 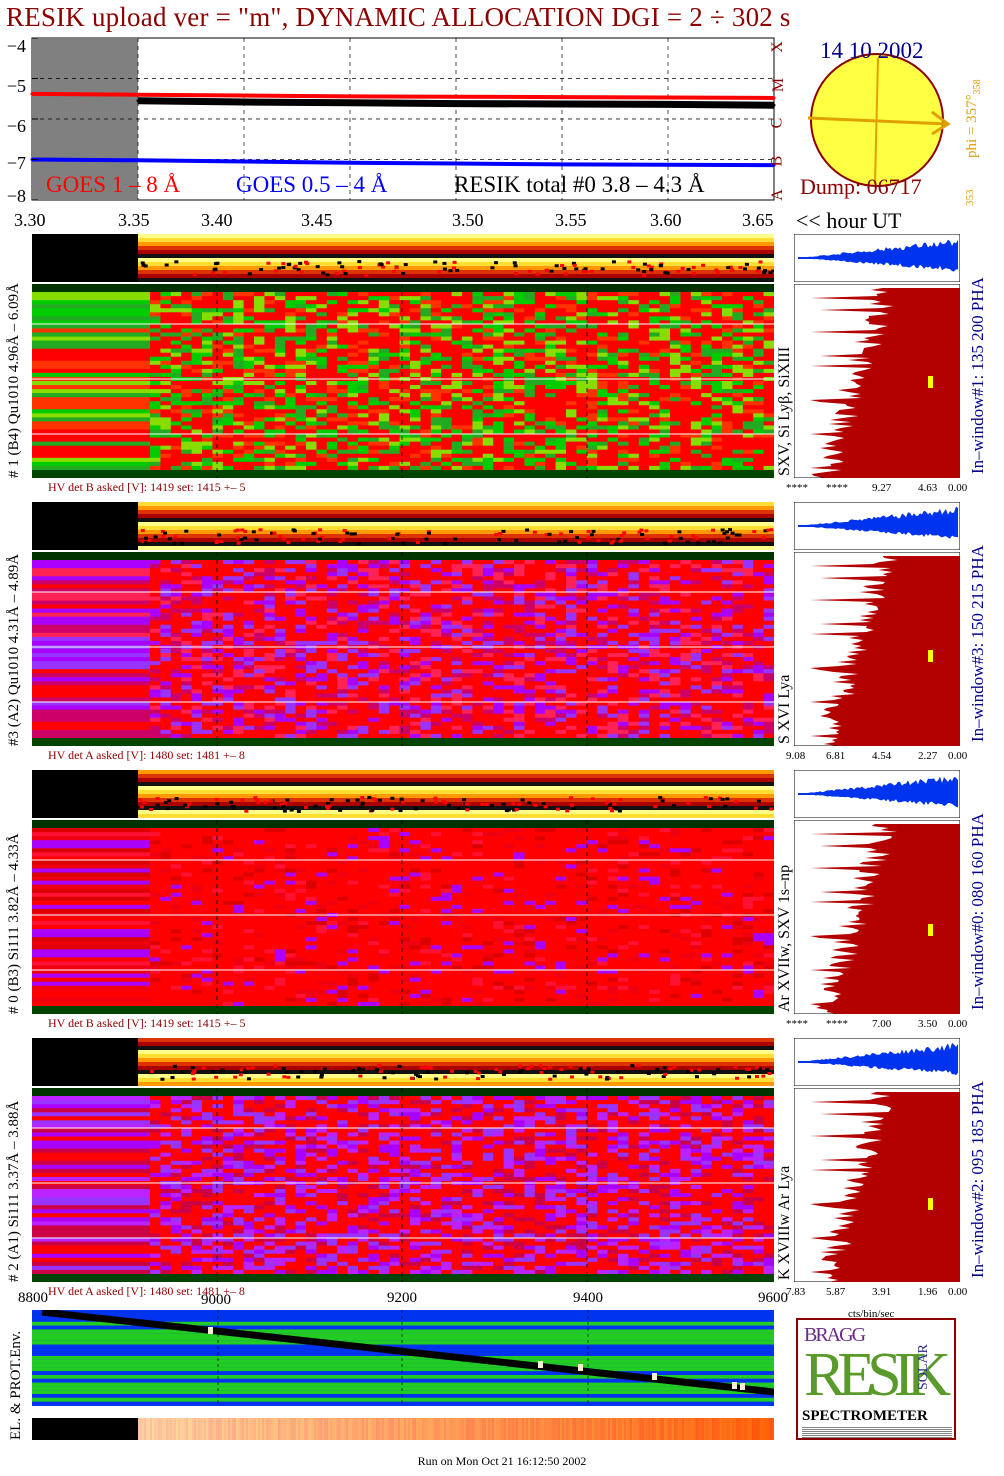 What do you see at coordinates (958, 488) in the screenshot?
I see `hist-tick: 0.00` at bounding box center [958, 488].